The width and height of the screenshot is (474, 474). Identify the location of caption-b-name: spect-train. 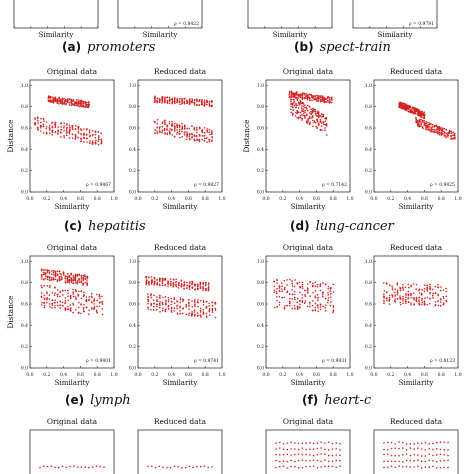
(355, 47).